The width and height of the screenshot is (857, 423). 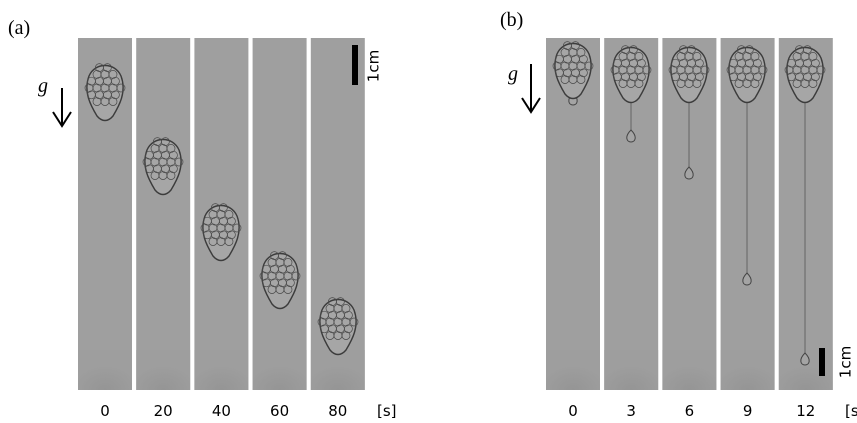 What do you see at coordinates (631, 411) in the screenshot?
I see `time-label: 3` at bounding box center [631, 411].